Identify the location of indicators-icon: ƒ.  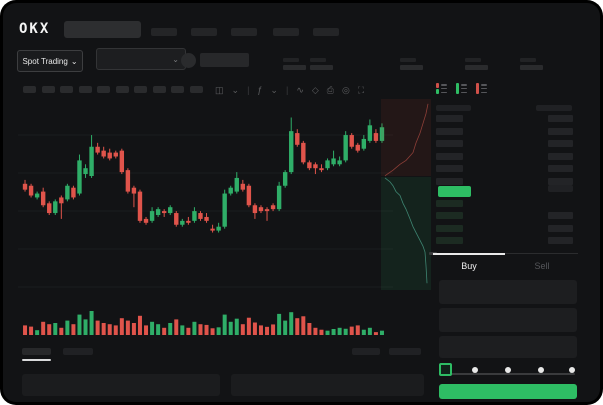
(260, 90).